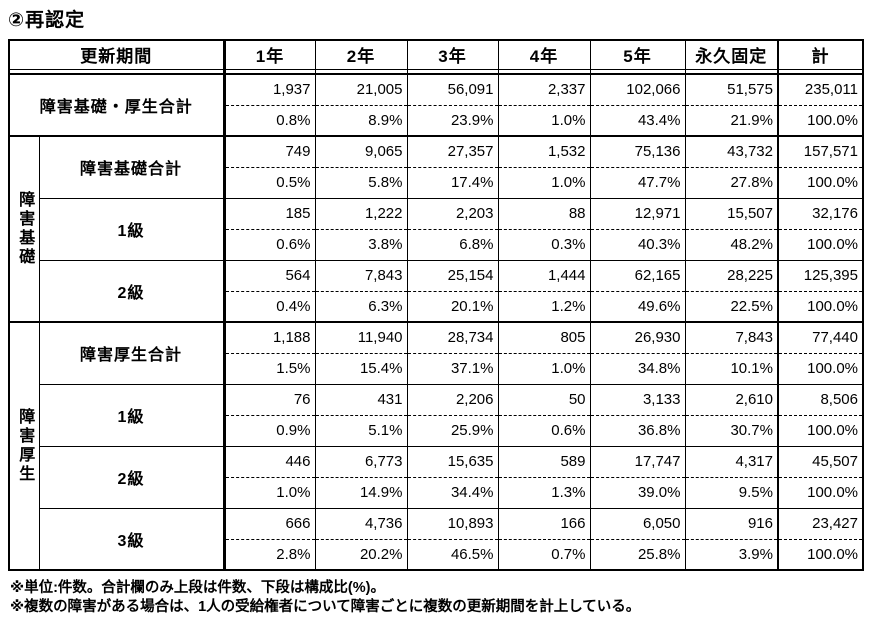 The width and height of the screenshot is (870, 617). What do you see at coordinates (436, 493) in the screenshot?
I see `table-row: 1.0% 14.9% 34.4% 1.3% 39.0% 9.5% 100.0%` at bounding box center [436, 493].